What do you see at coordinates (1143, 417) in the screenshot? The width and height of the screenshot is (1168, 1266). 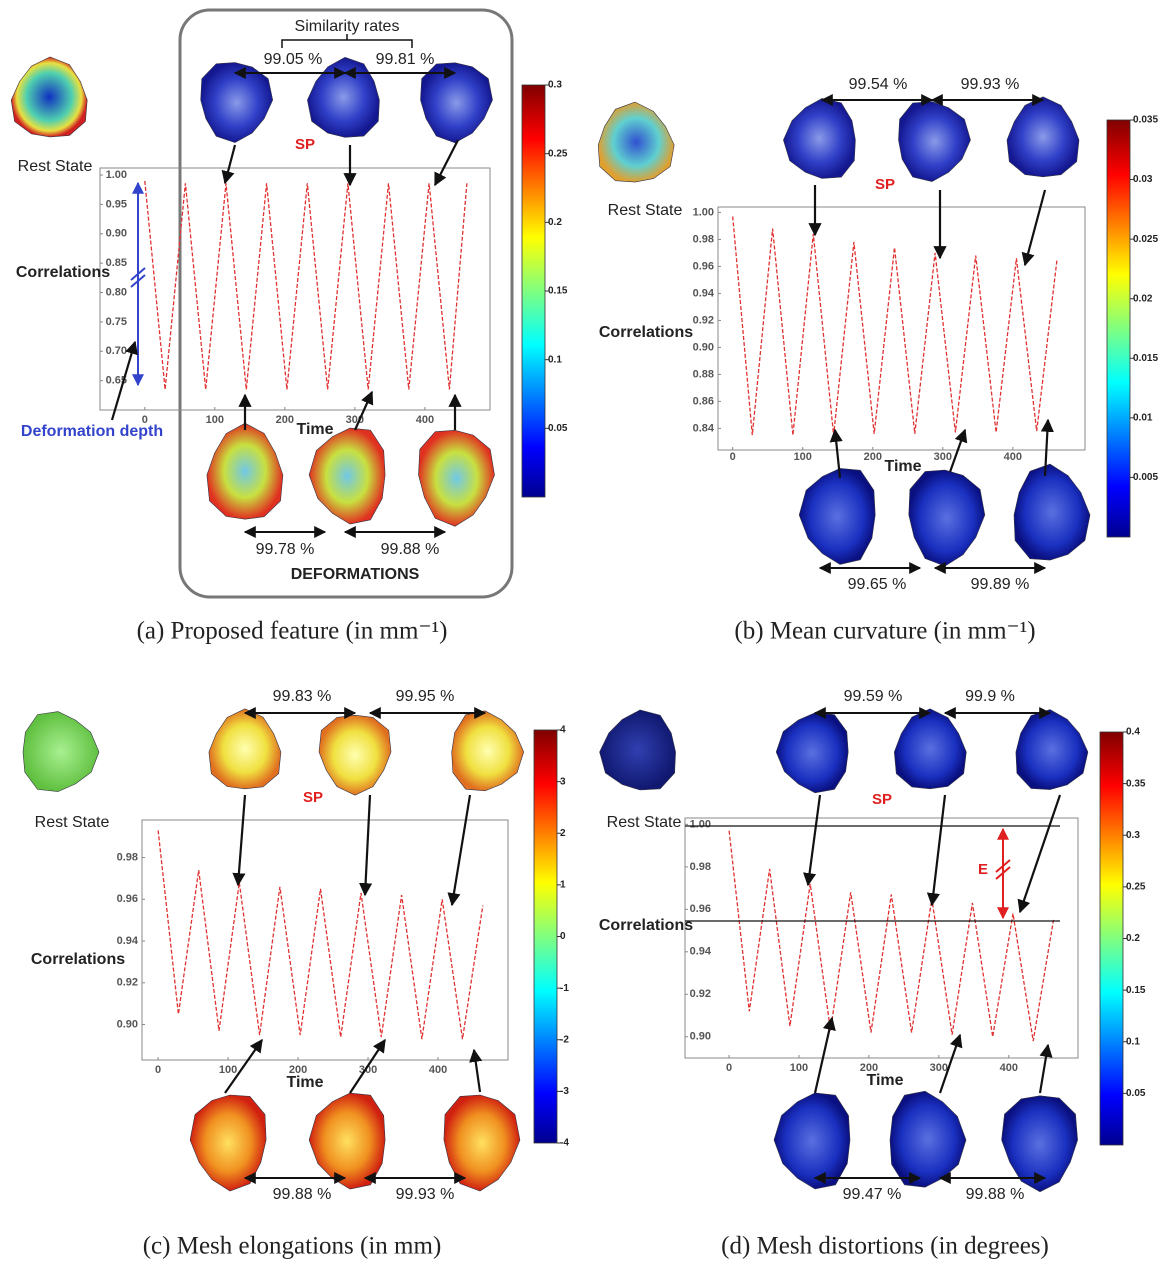 I see `colorbar-tick-label: 0.01` at bounding box center [1143, 417].